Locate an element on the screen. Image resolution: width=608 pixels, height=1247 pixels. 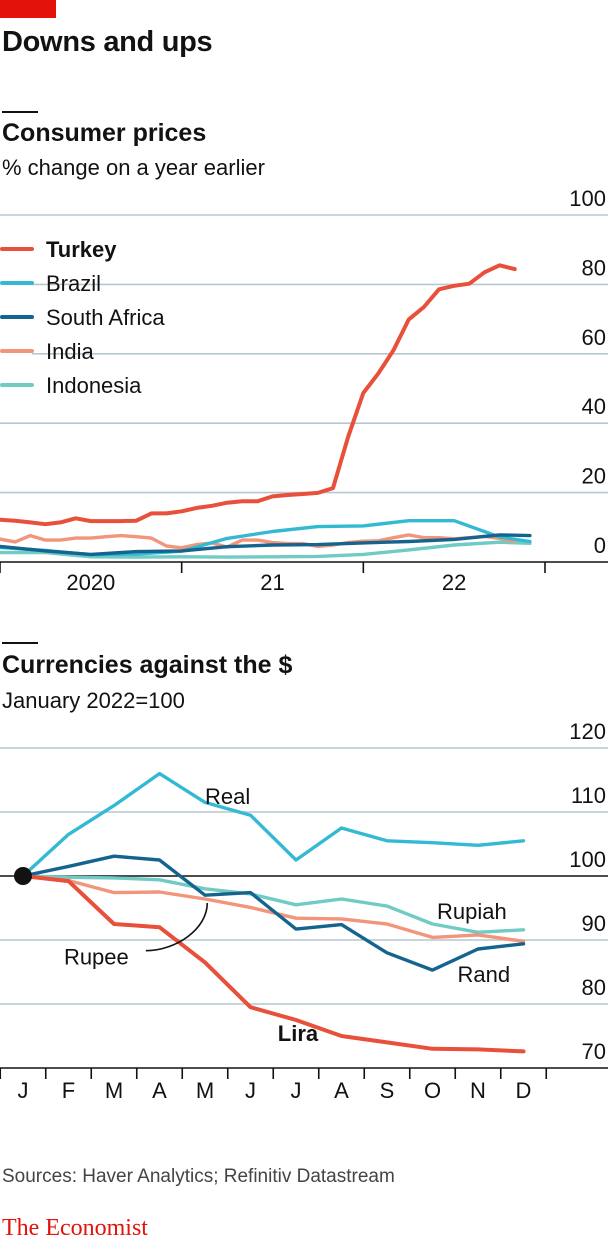
panel2-title: Currencies against the $ is located at coordinates (147, 665).